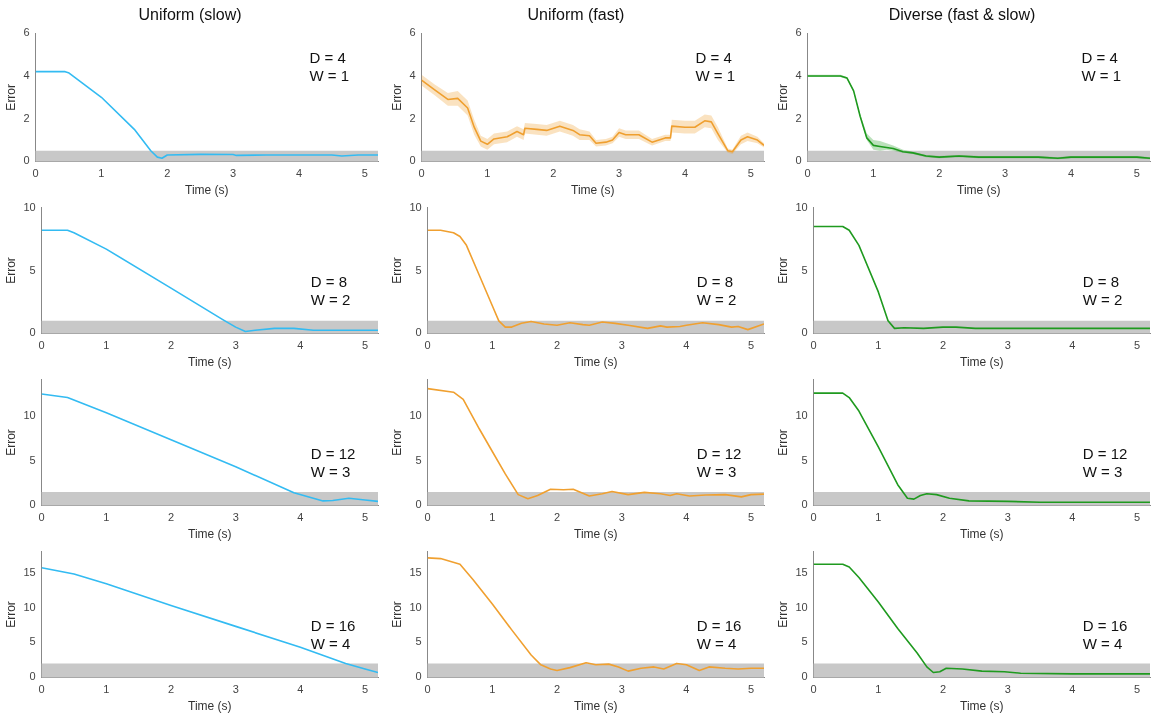  I want to click on y-tick-label: 2, so click(26, 117).